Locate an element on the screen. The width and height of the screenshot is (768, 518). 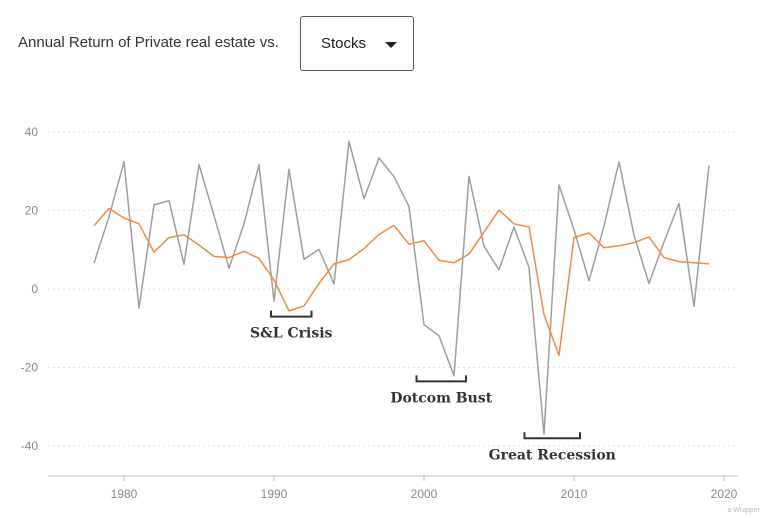
comparison-select-dropdown: Stocks is located at coordinates (357, 43).